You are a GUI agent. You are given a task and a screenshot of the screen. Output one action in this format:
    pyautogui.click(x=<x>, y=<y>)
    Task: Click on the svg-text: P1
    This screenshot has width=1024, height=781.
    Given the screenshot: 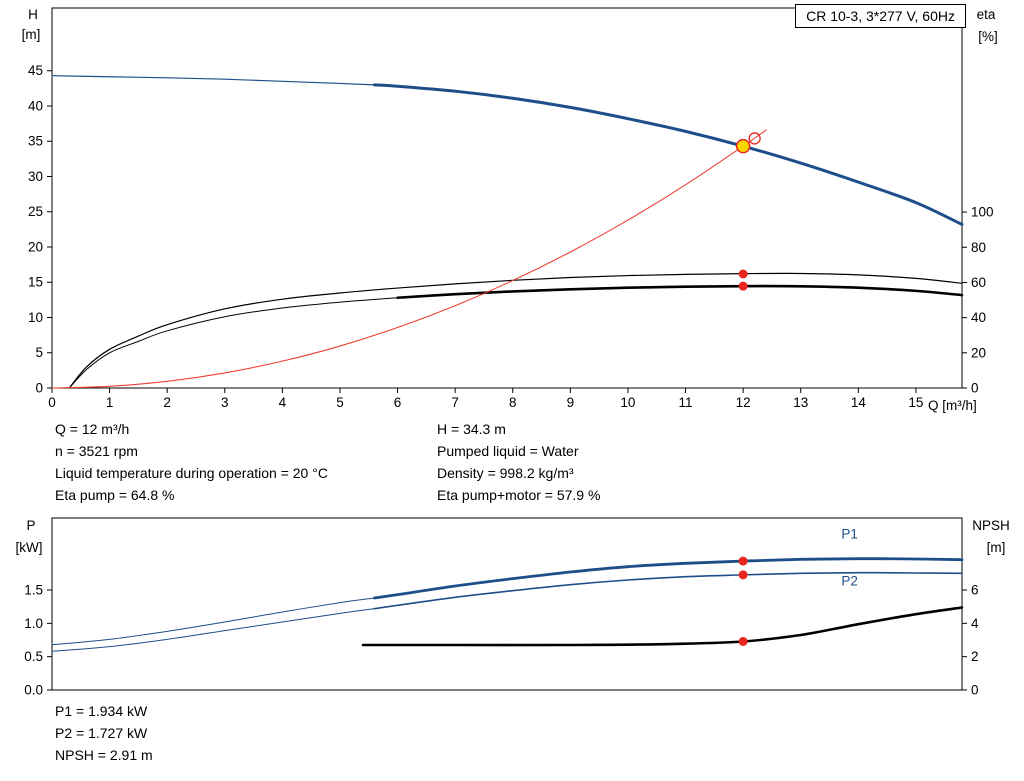 What is the action you would take?
    pyautogui.click(x=849, y=534)
    